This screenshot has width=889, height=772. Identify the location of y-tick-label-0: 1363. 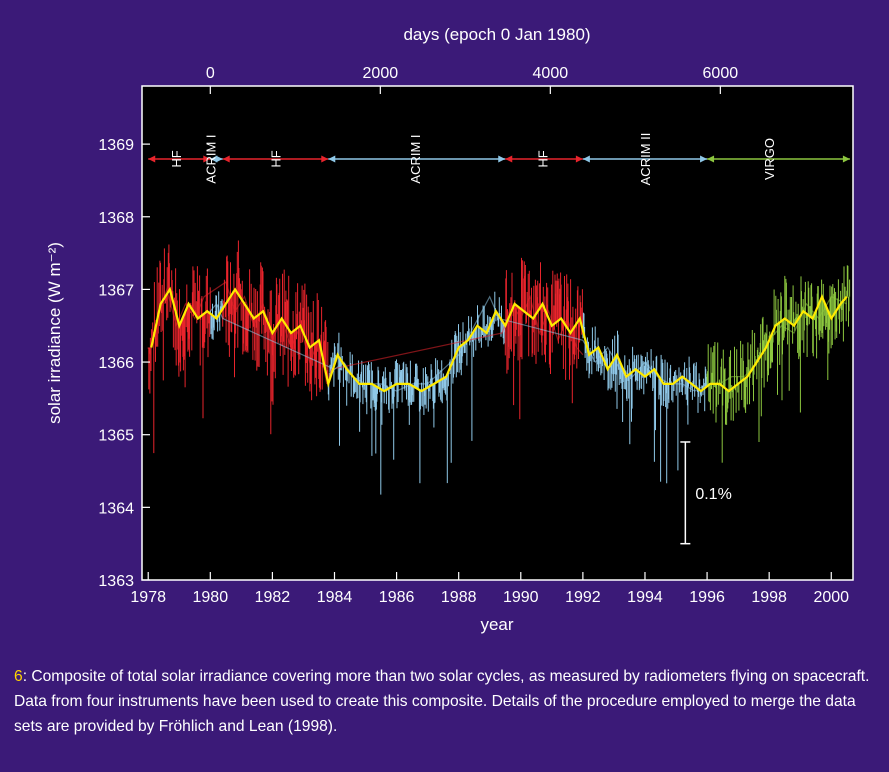
(116, 581).